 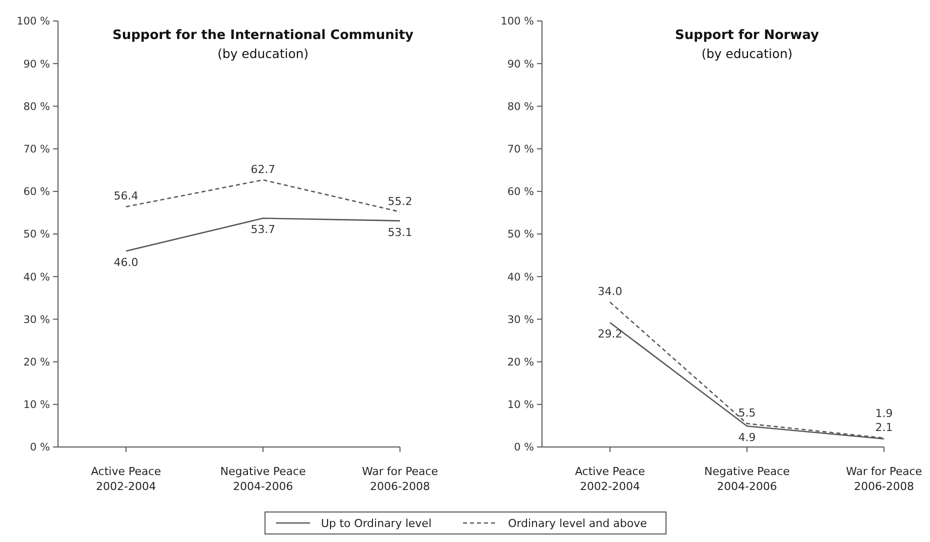 I want to click on data-label: 4.9, so click(x=747, y=437).